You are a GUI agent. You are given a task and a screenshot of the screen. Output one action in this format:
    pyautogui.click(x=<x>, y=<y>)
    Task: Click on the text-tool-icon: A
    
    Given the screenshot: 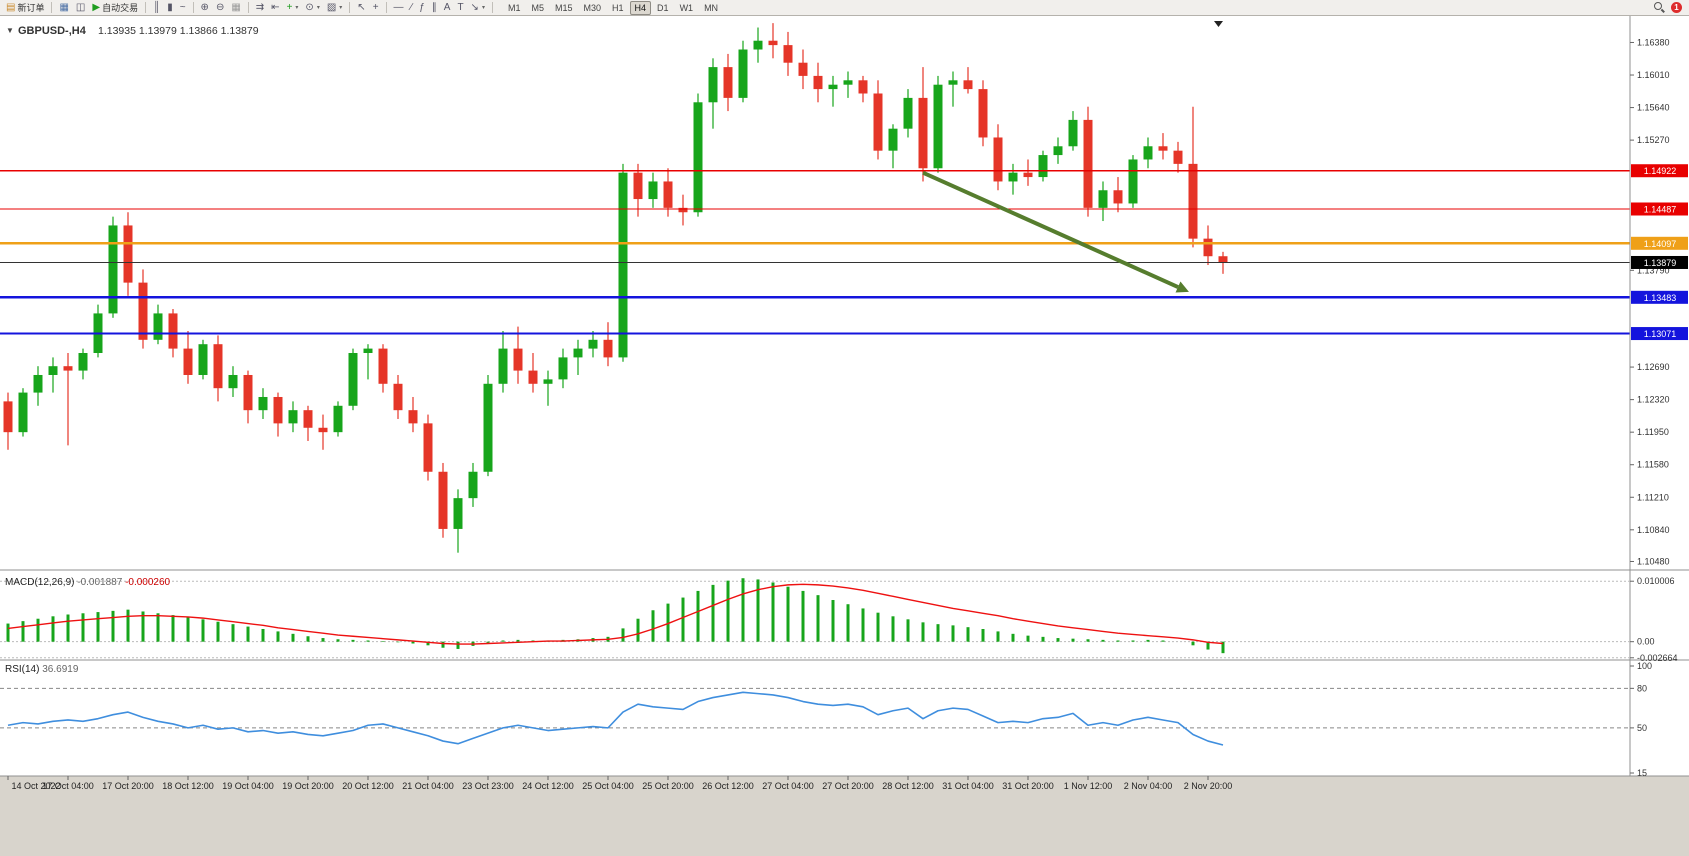 What is the action you would take?
    pyautogui.click(x=447, y=7)
    